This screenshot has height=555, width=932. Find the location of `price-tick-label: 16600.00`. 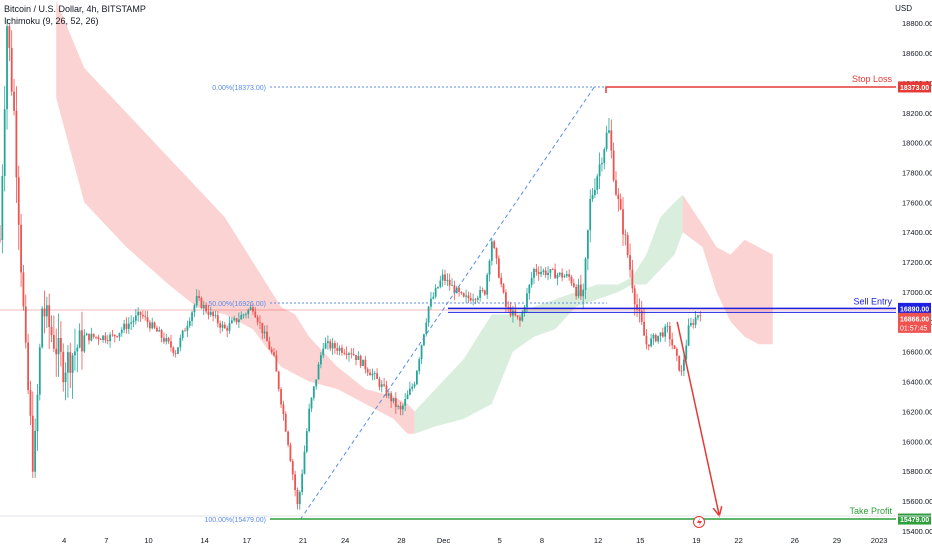

price-tick-label: 16600.00 is located at coordinates (917, 352).